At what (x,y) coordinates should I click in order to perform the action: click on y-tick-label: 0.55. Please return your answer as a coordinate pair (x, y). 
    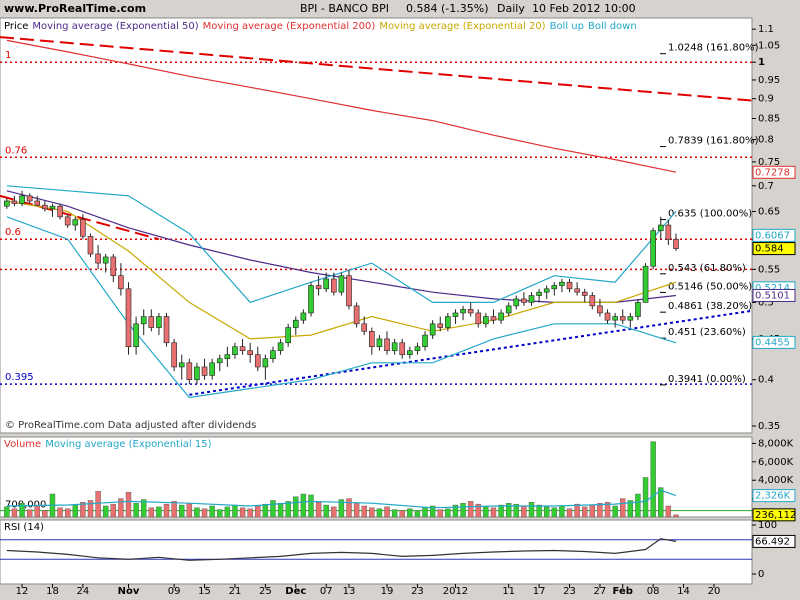
    Looking at the image, I should click on (769, 269).